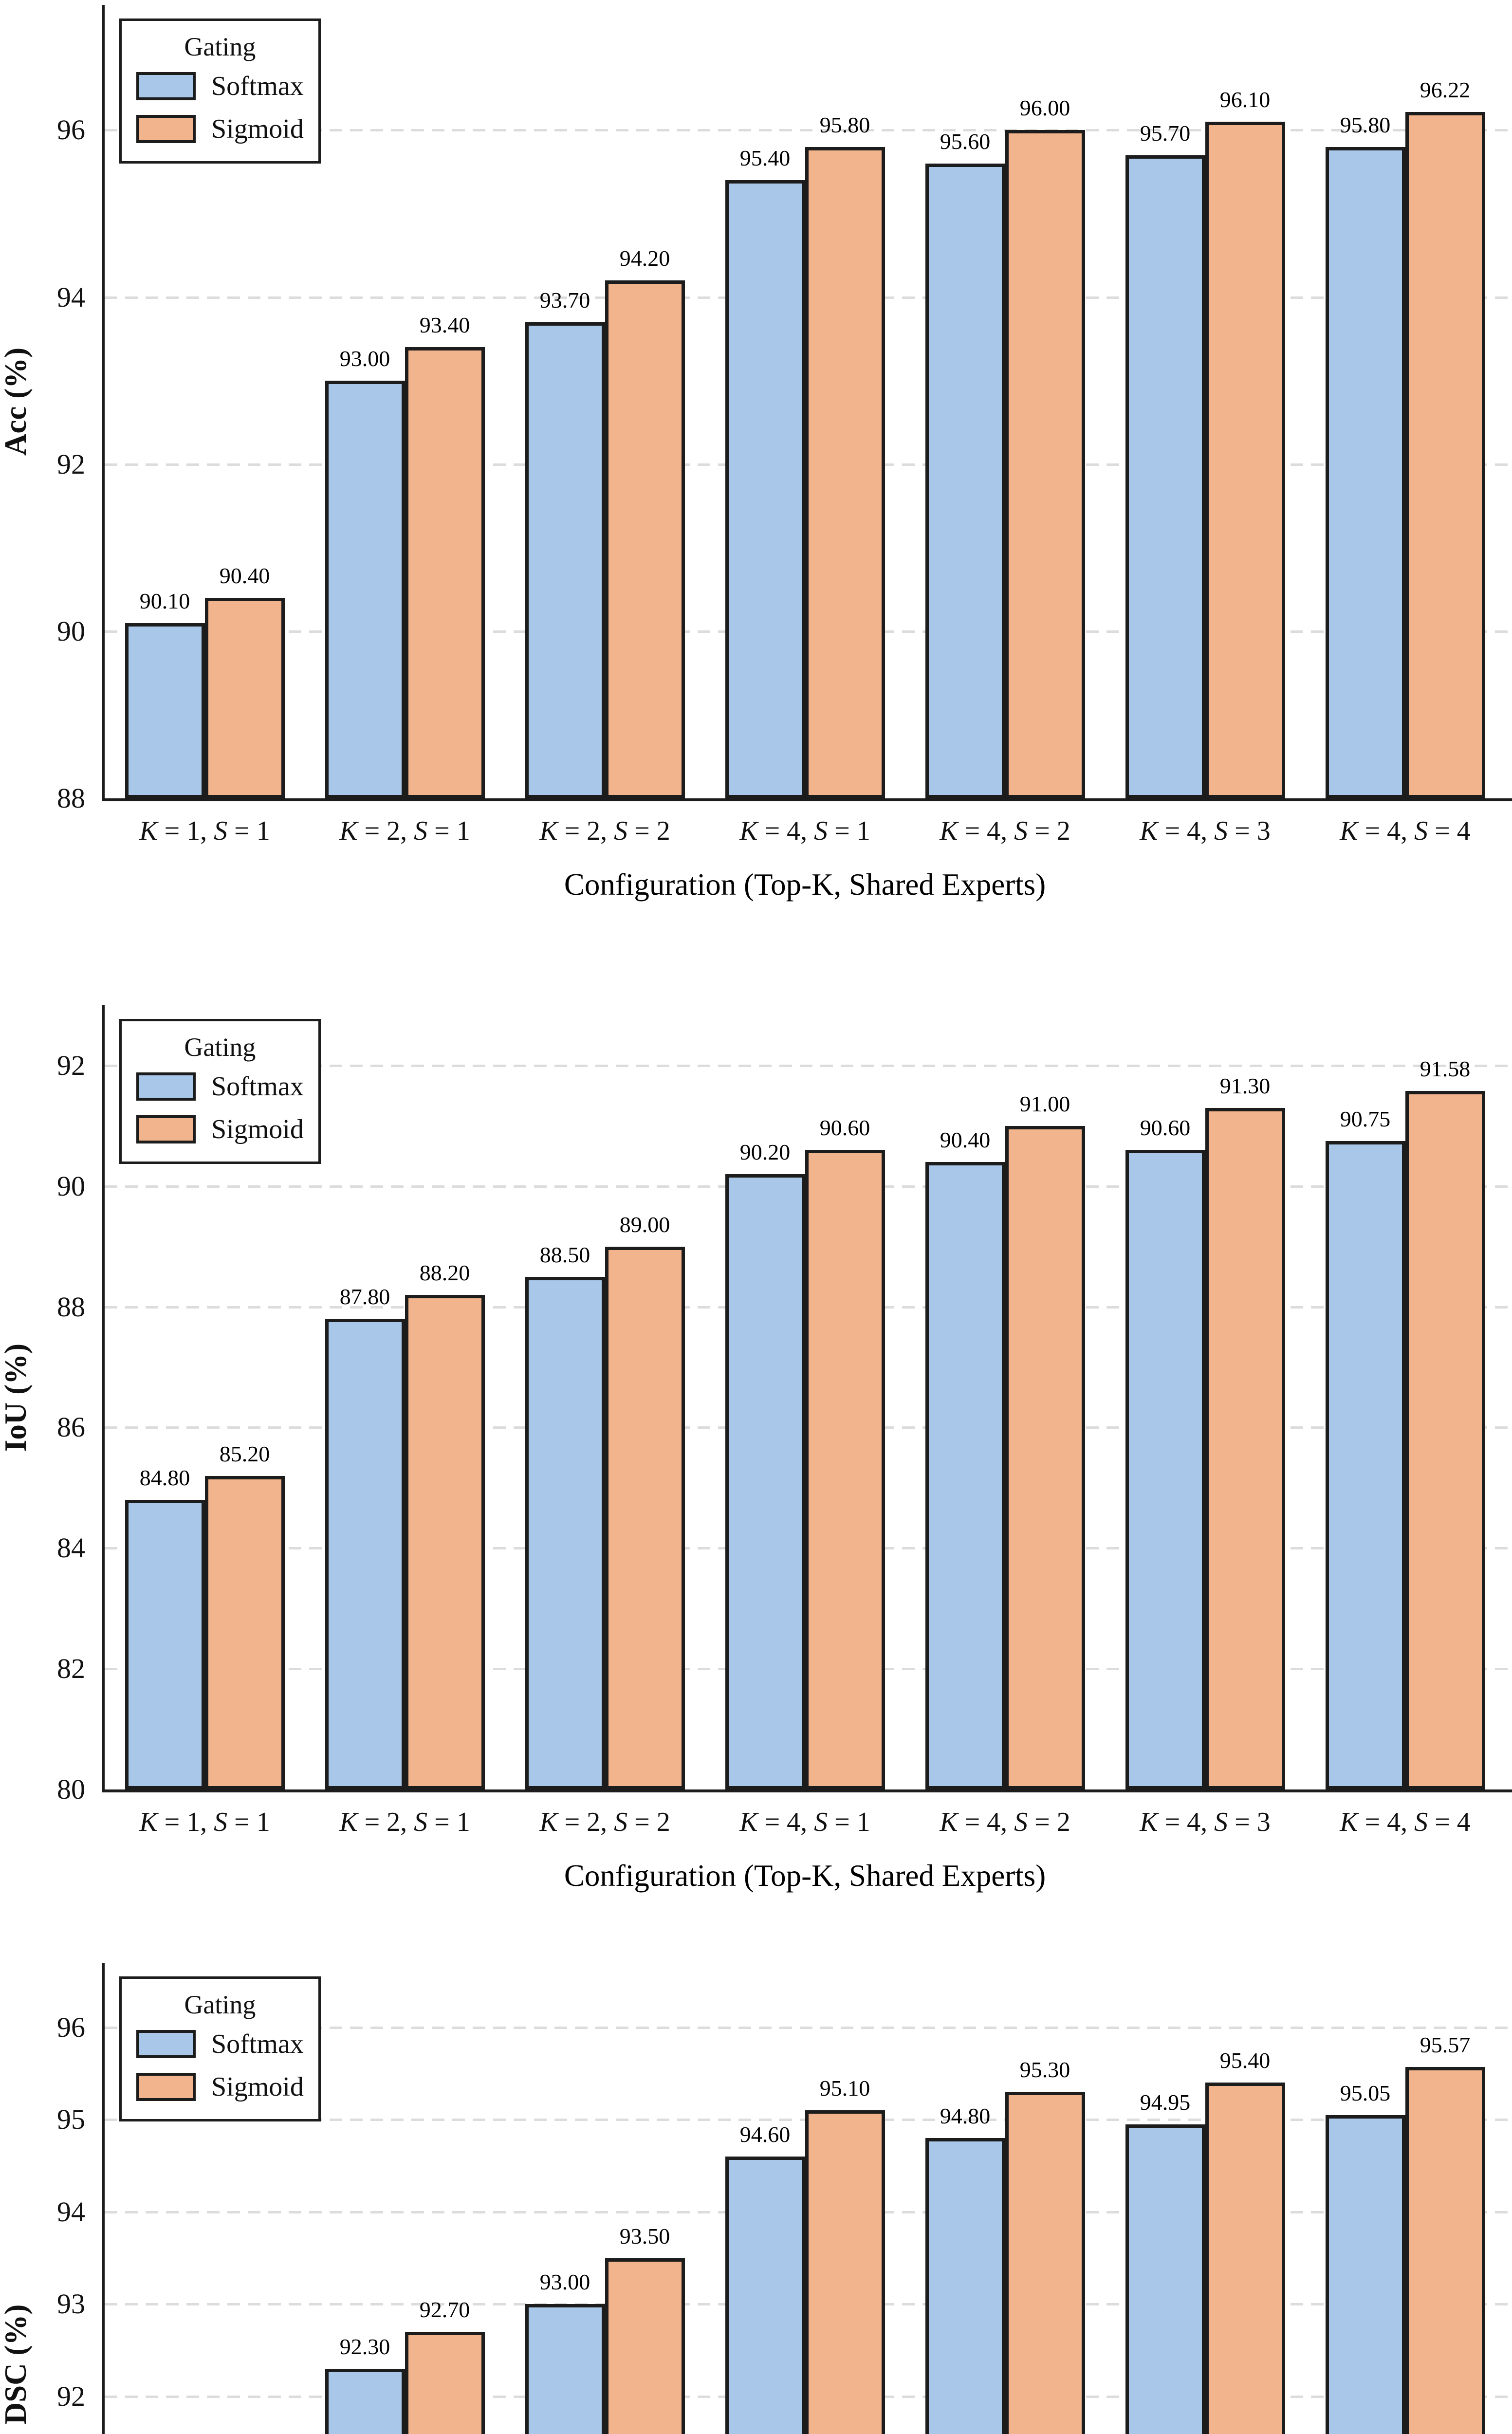  What do you see at coordinates (1445, 1068) in the screenshot?
I see `bar-value-label: 91.58` at bounding box center [1445, 1068].